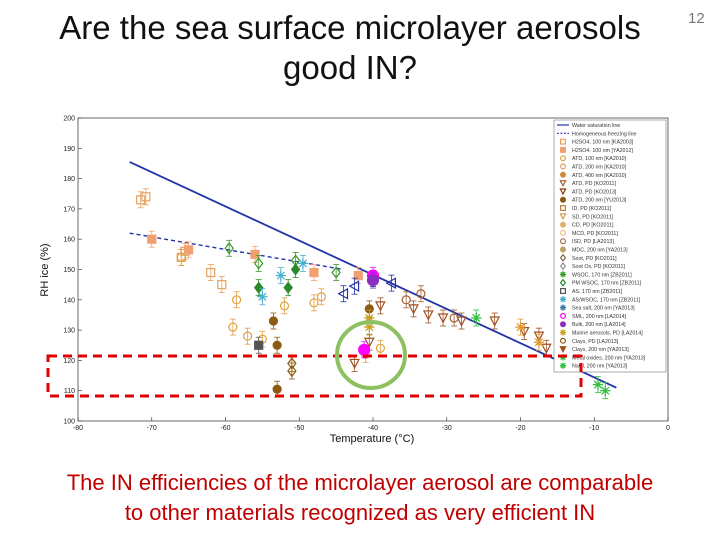 The height and width of the screenshot is (540, 720). What do you see at coordinates (69, 331) in the screenshot?
I see `y-tick-label: 130` at bounding box center [69, 331].